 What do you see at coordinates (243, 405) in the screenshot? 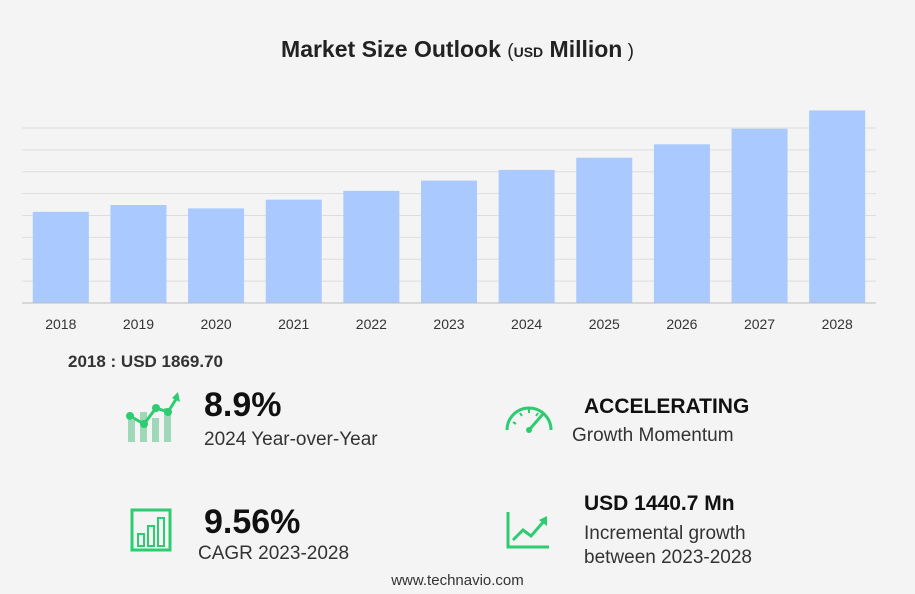
I see `yoy-value: 8.9%` at bounding box center [243, 405].